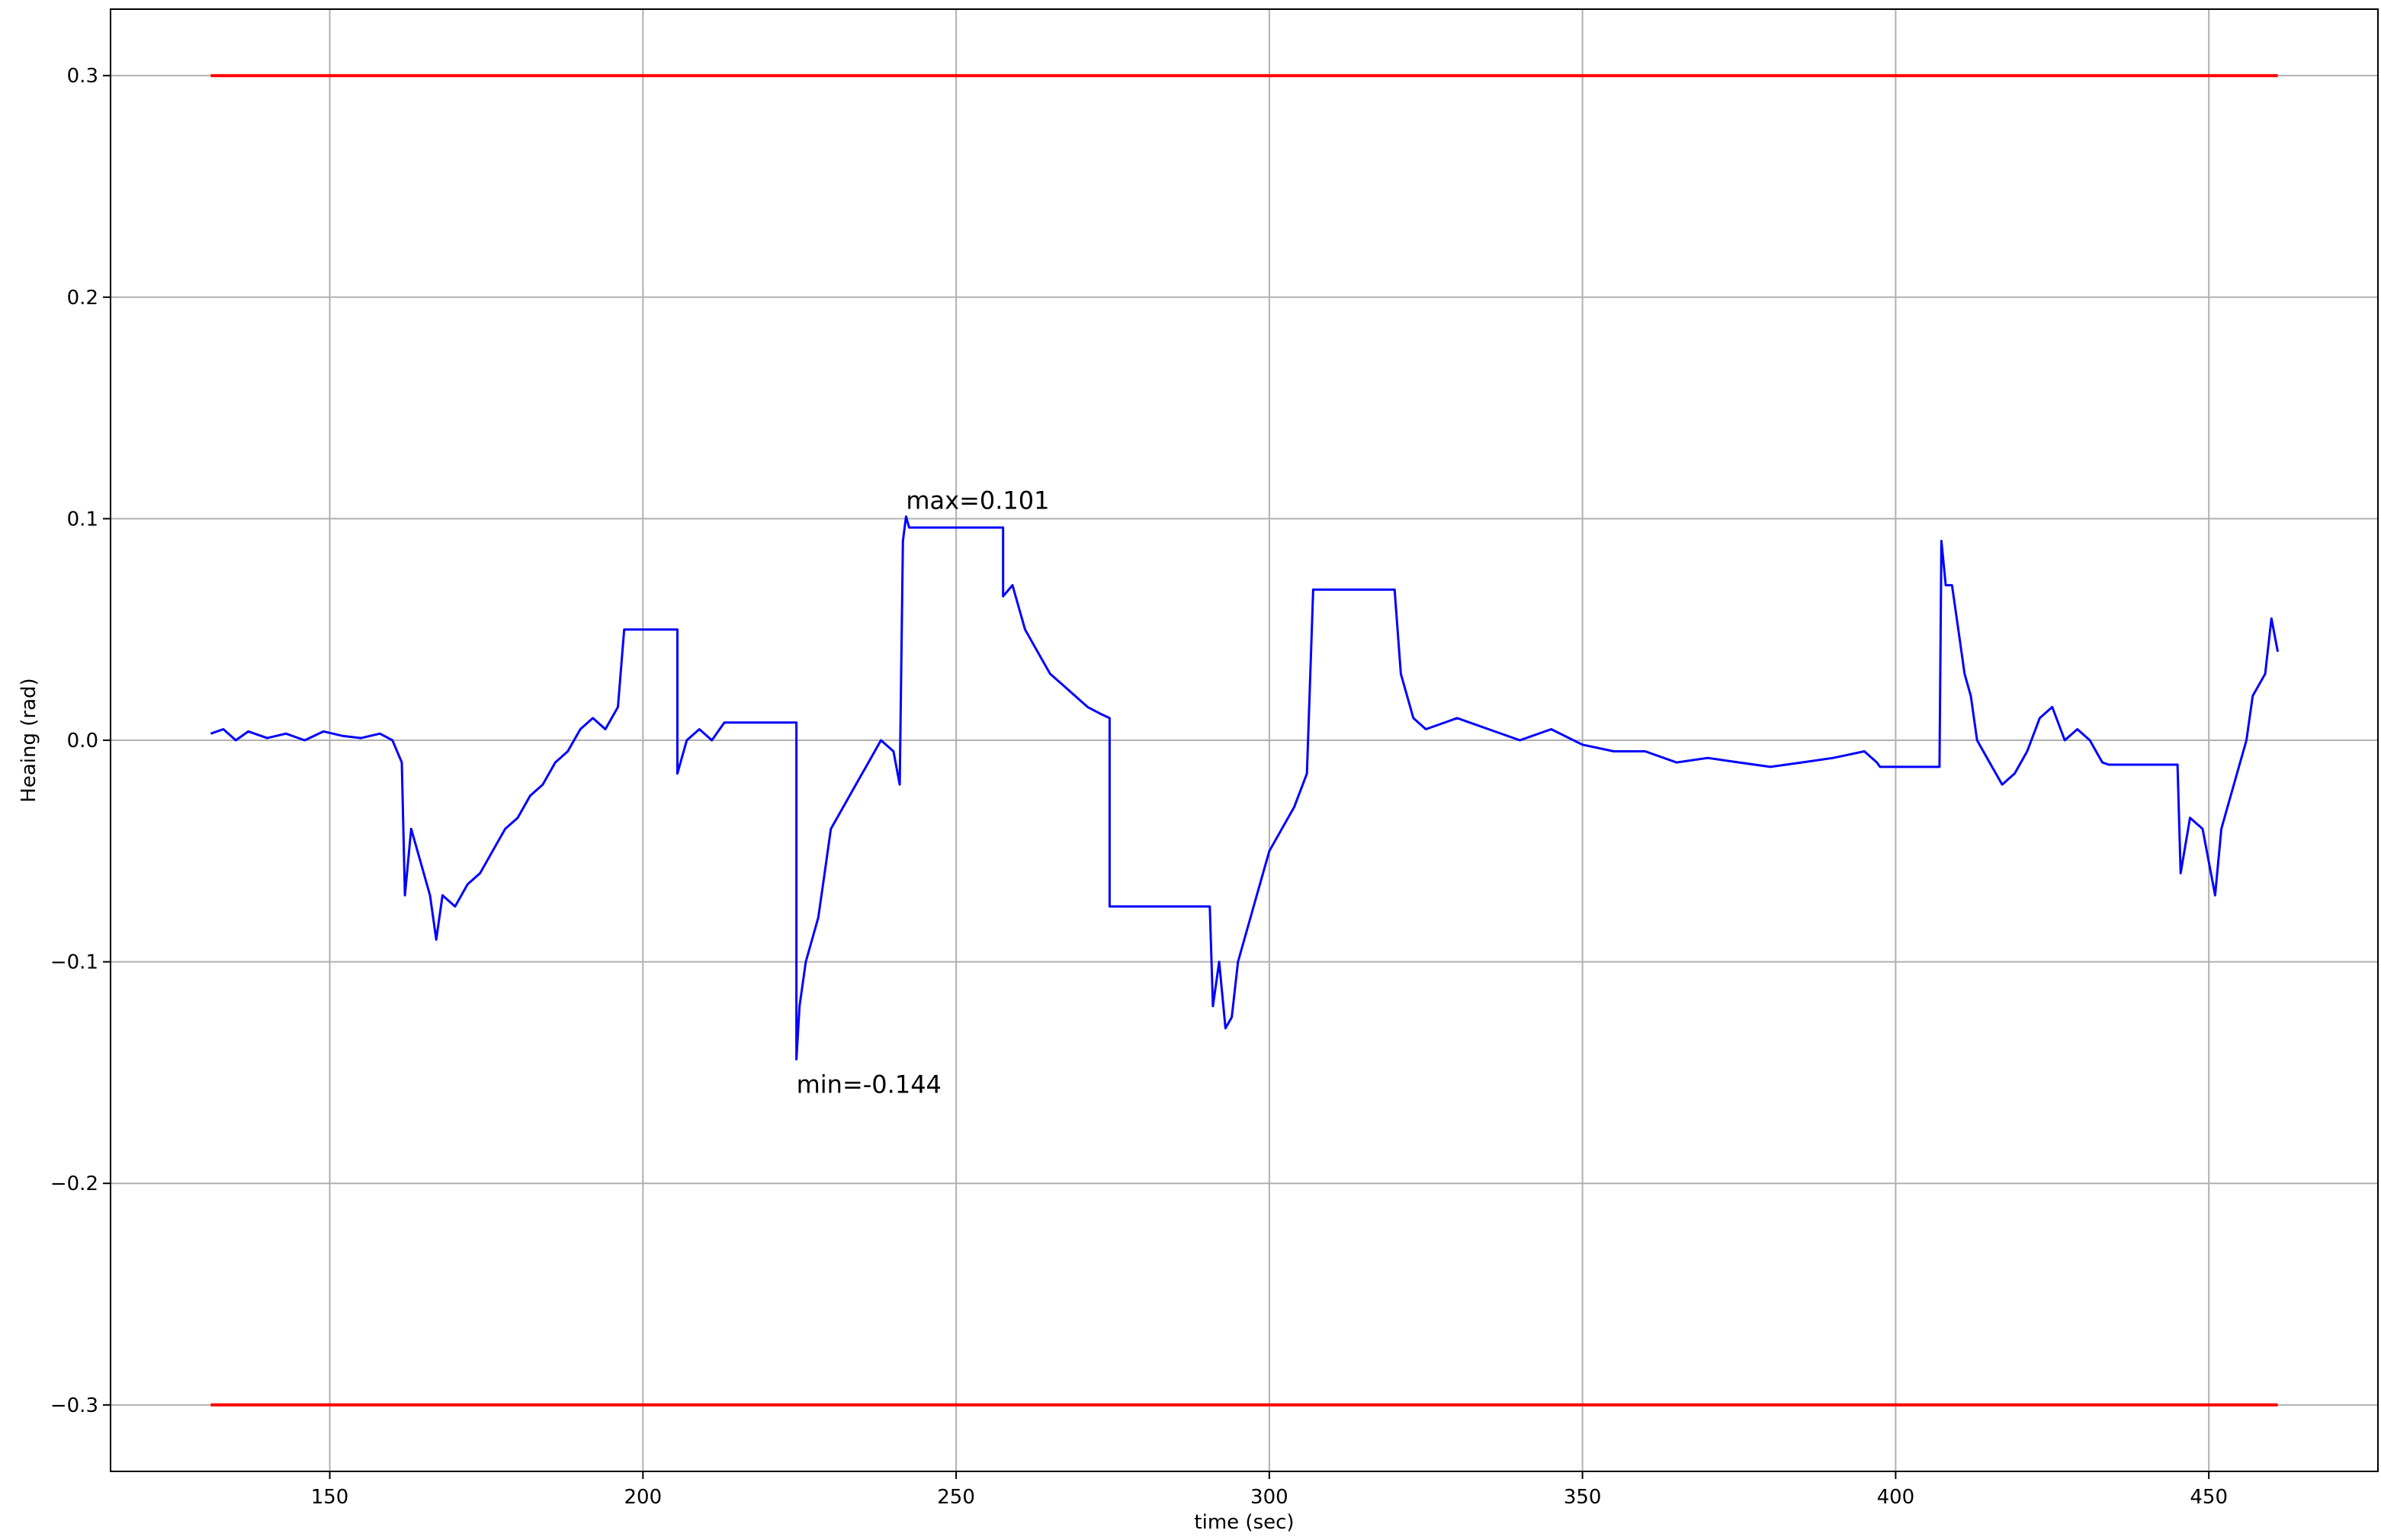  What do you see at coordinates (82, 519) in the screenshot?
I see `y-tick-label: 0.1` at bounding box center [82, 519].